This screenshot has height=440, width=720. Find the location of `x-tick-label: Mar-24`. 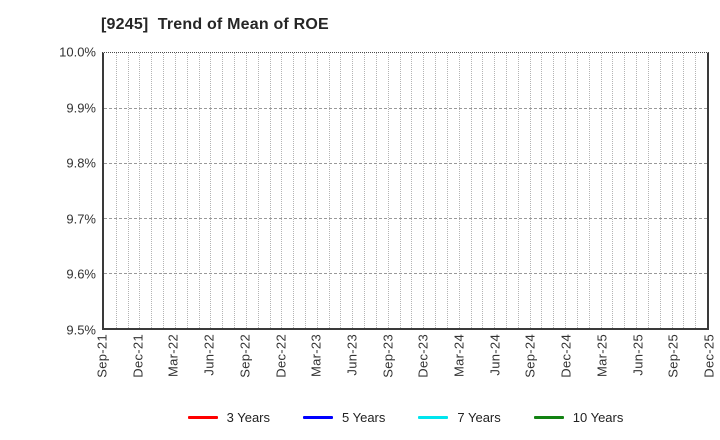

x-tick-label: Mar-24 is located at coordinates (459, 355).